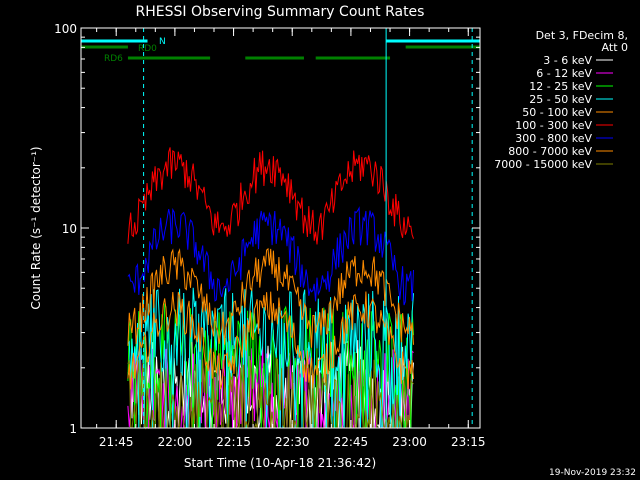  Describe the element at coordinates (36, 227) in the screenshot. I see `y-axis-label: Count Rate (s⁻¹ detector⁻¹)` at that location.